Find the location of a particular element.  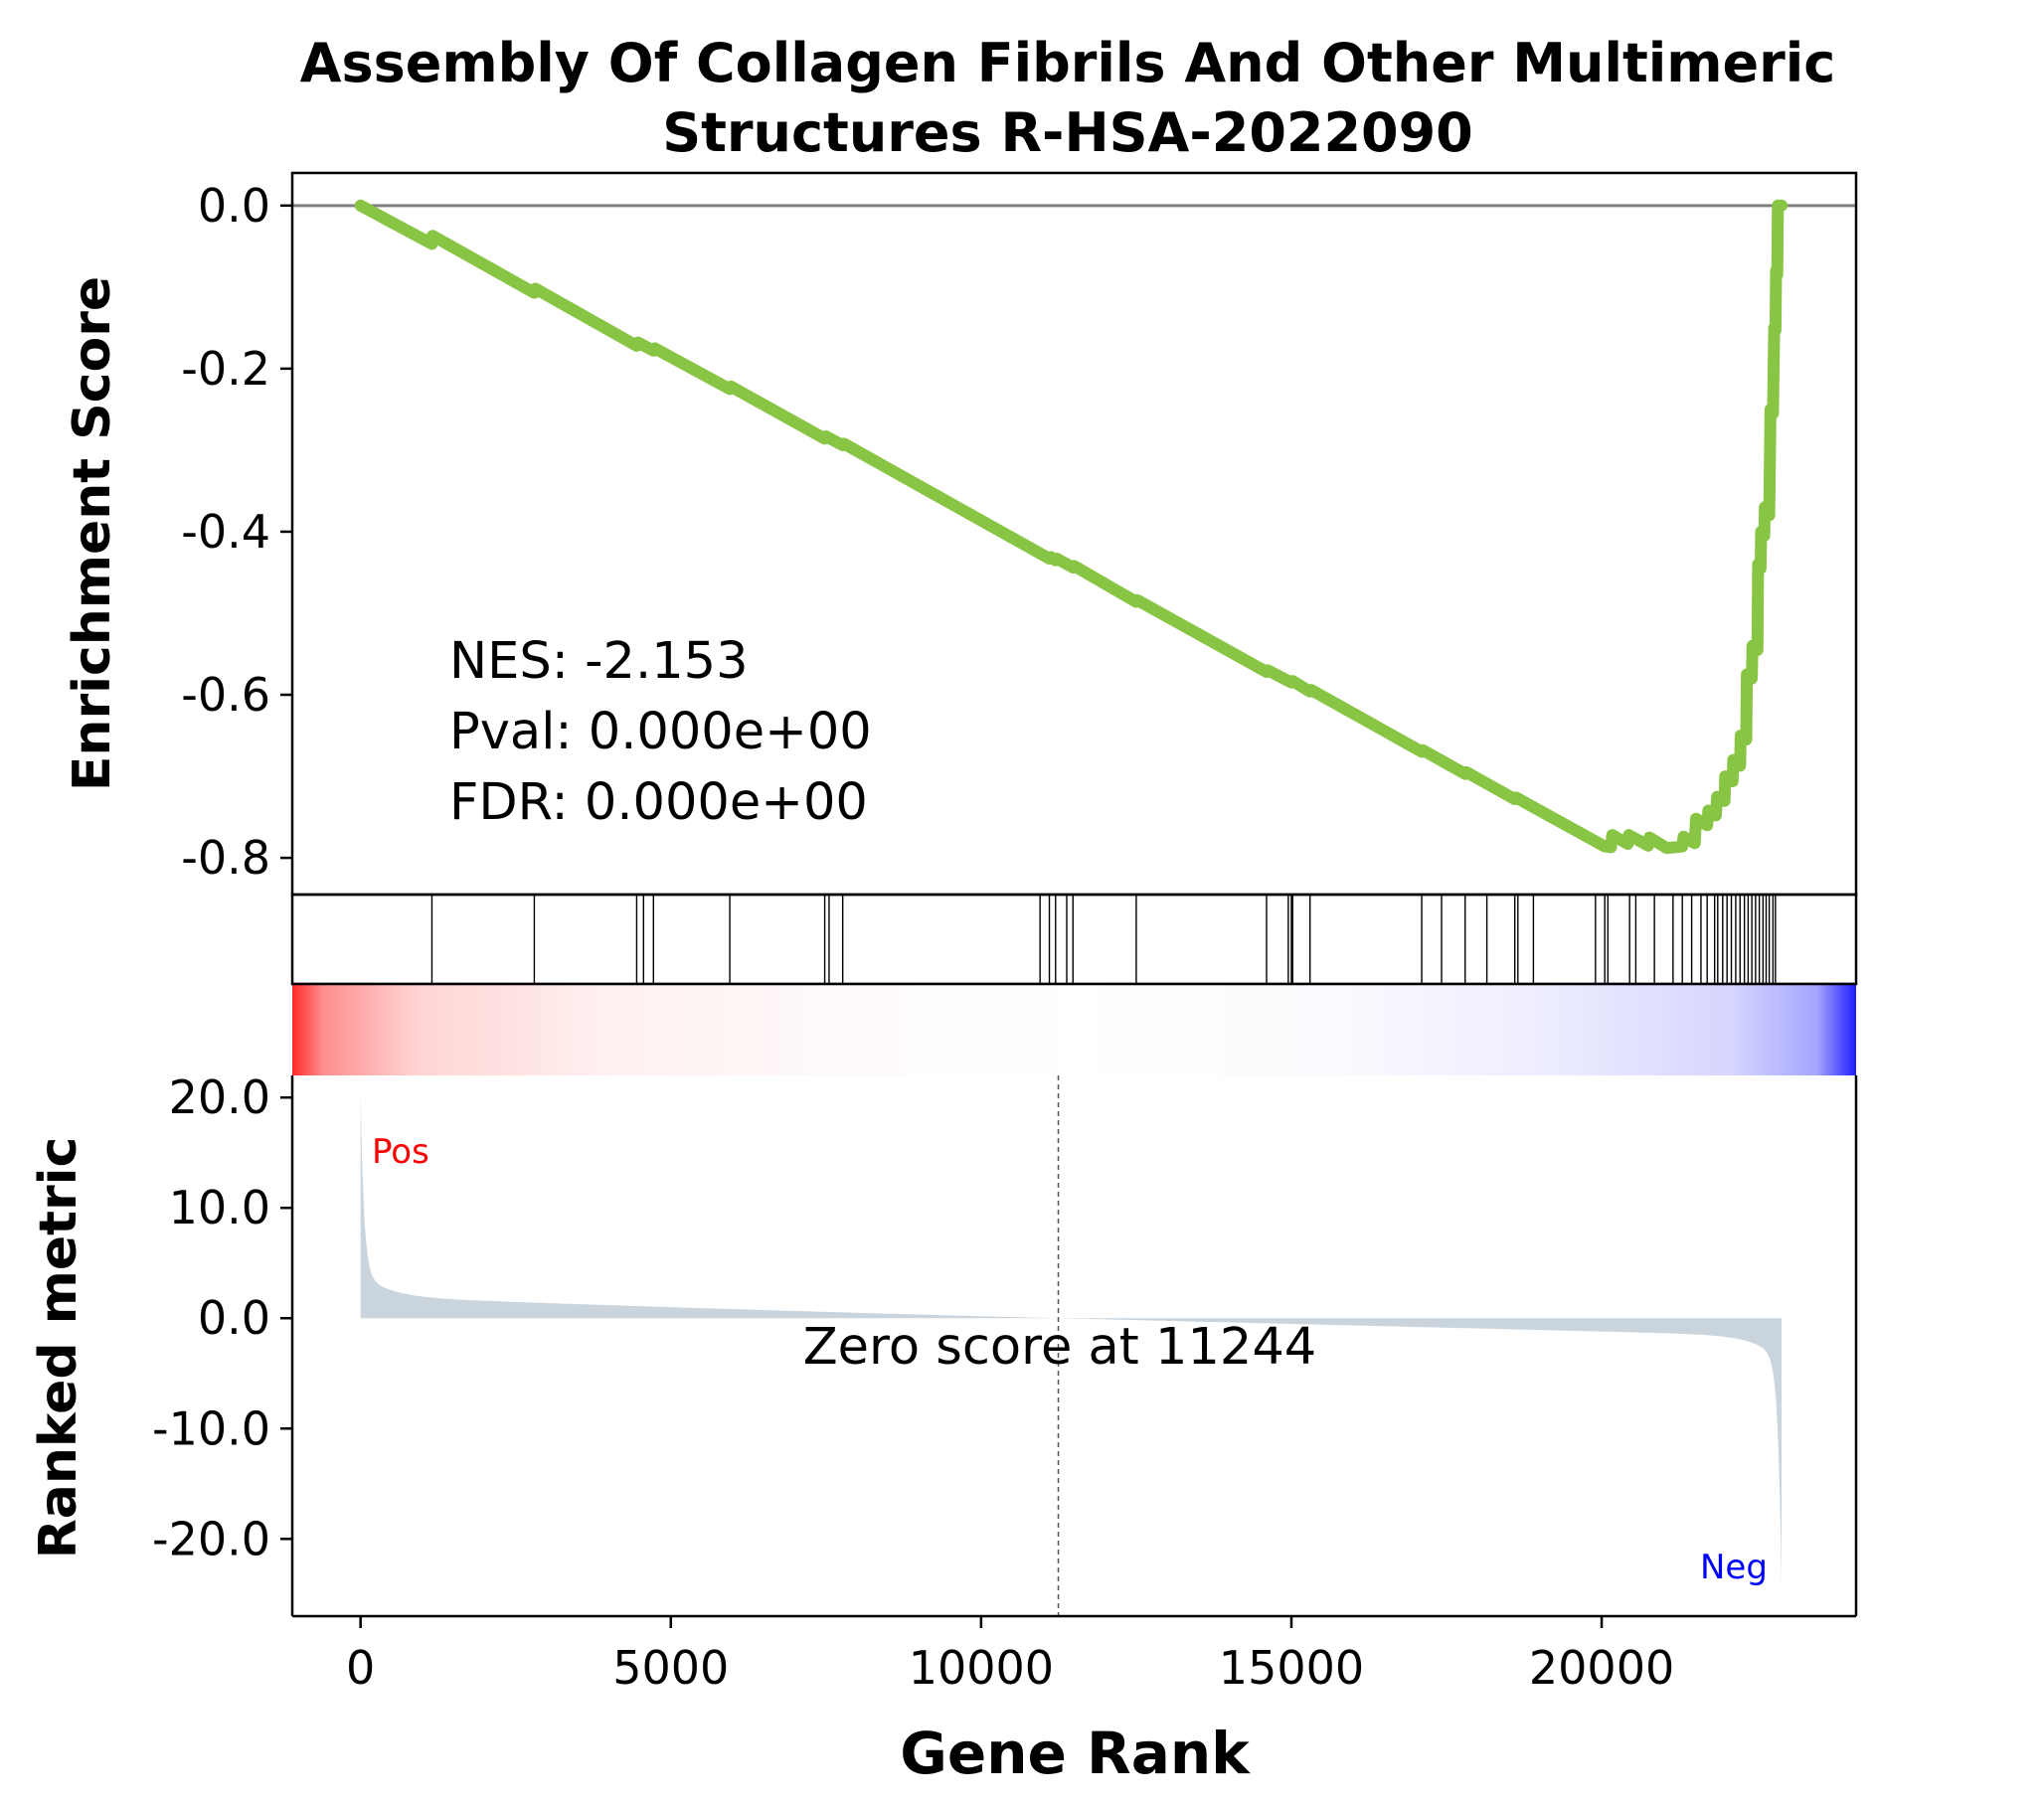

chart-title-line-2: Structures R-HSA-2022090 is located at coordinates (1067, 133).